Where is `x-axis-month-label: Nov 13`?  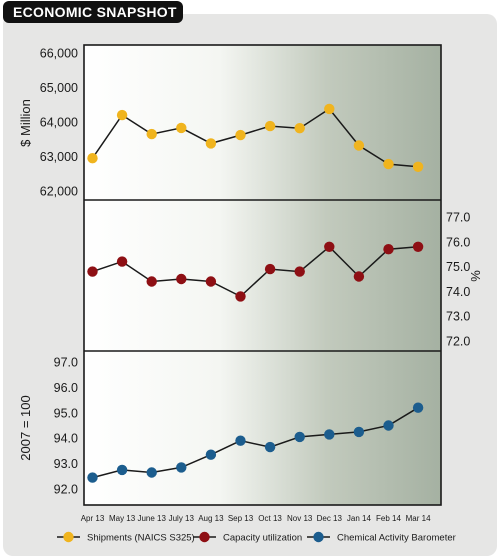 x-axis-month-label: Nov 13 is located at coordinates (300, 518).